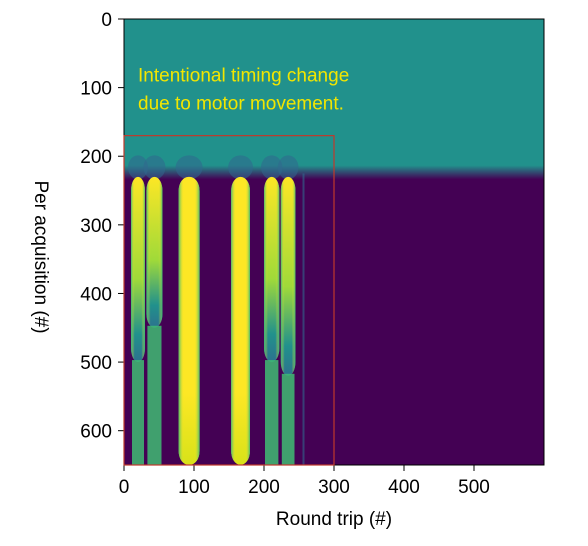 Image resolution: width=588 pixels, height=546 pixels. I want to click on band-2-tail, so click(154, 395).